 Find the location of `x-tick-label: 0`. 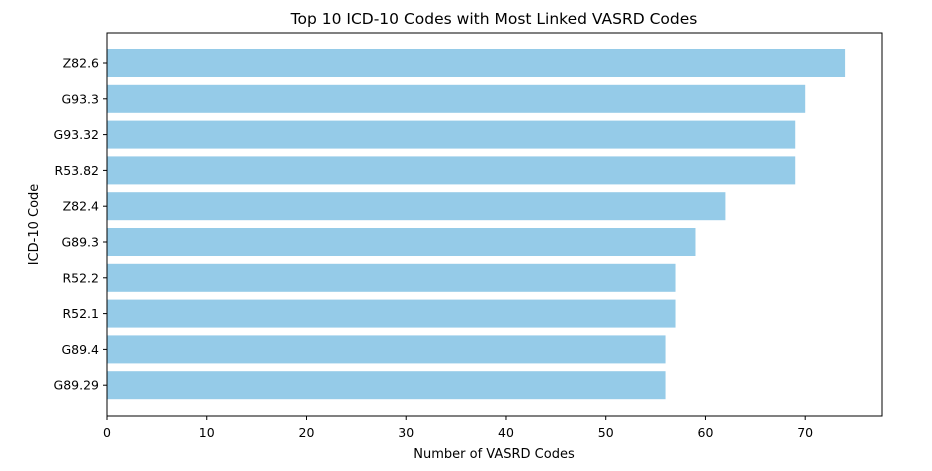

x-tick-label: 0 is located at coordinates (107, 432).